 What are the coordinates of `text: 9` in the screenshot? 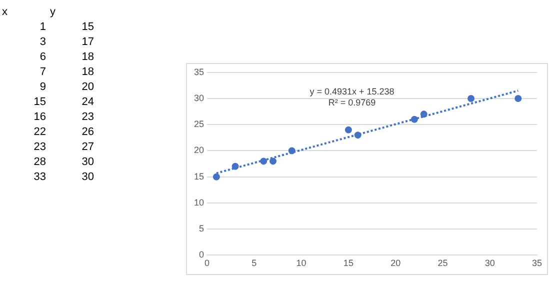 It's located at (42, 87).